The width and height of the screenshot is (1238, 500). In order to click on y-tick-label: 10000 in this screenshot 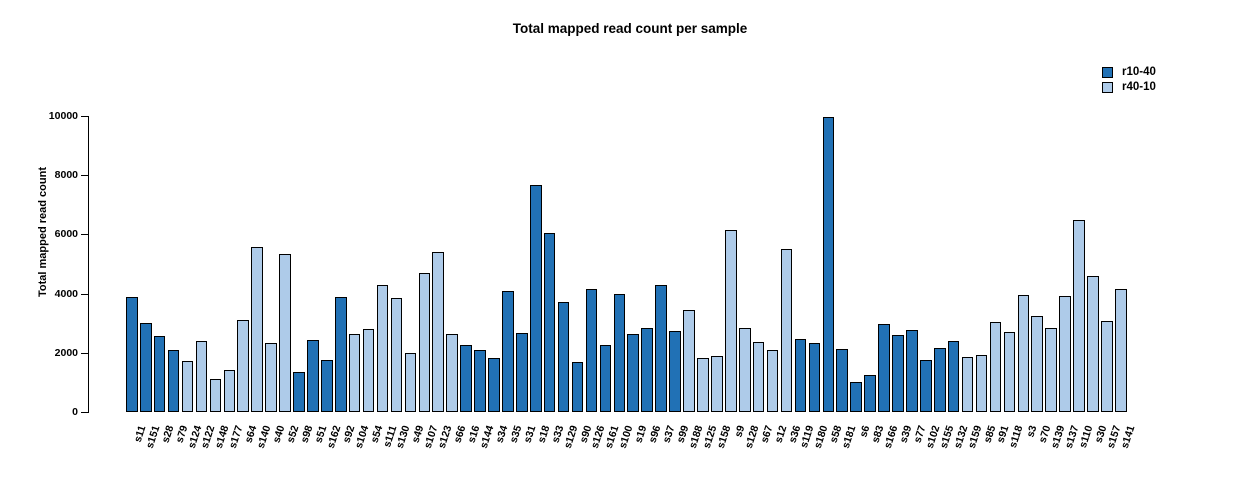, I will do `click(63, 116)`.